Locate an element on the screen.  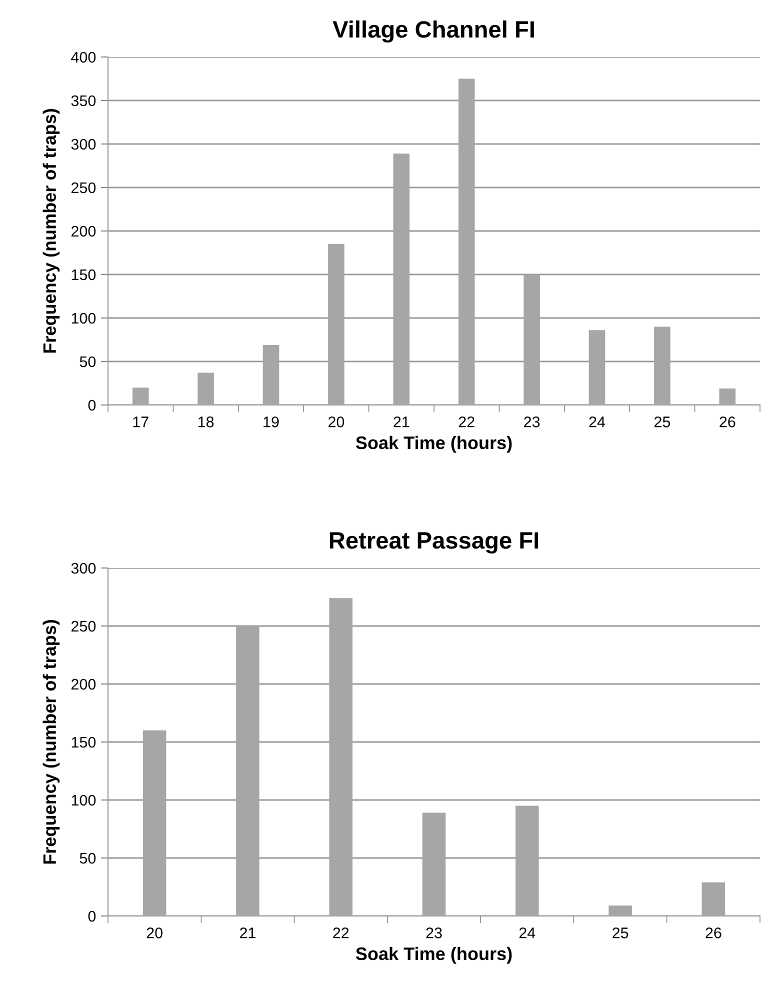
y-tick-label: 350 is located at coordinates (83, 100).